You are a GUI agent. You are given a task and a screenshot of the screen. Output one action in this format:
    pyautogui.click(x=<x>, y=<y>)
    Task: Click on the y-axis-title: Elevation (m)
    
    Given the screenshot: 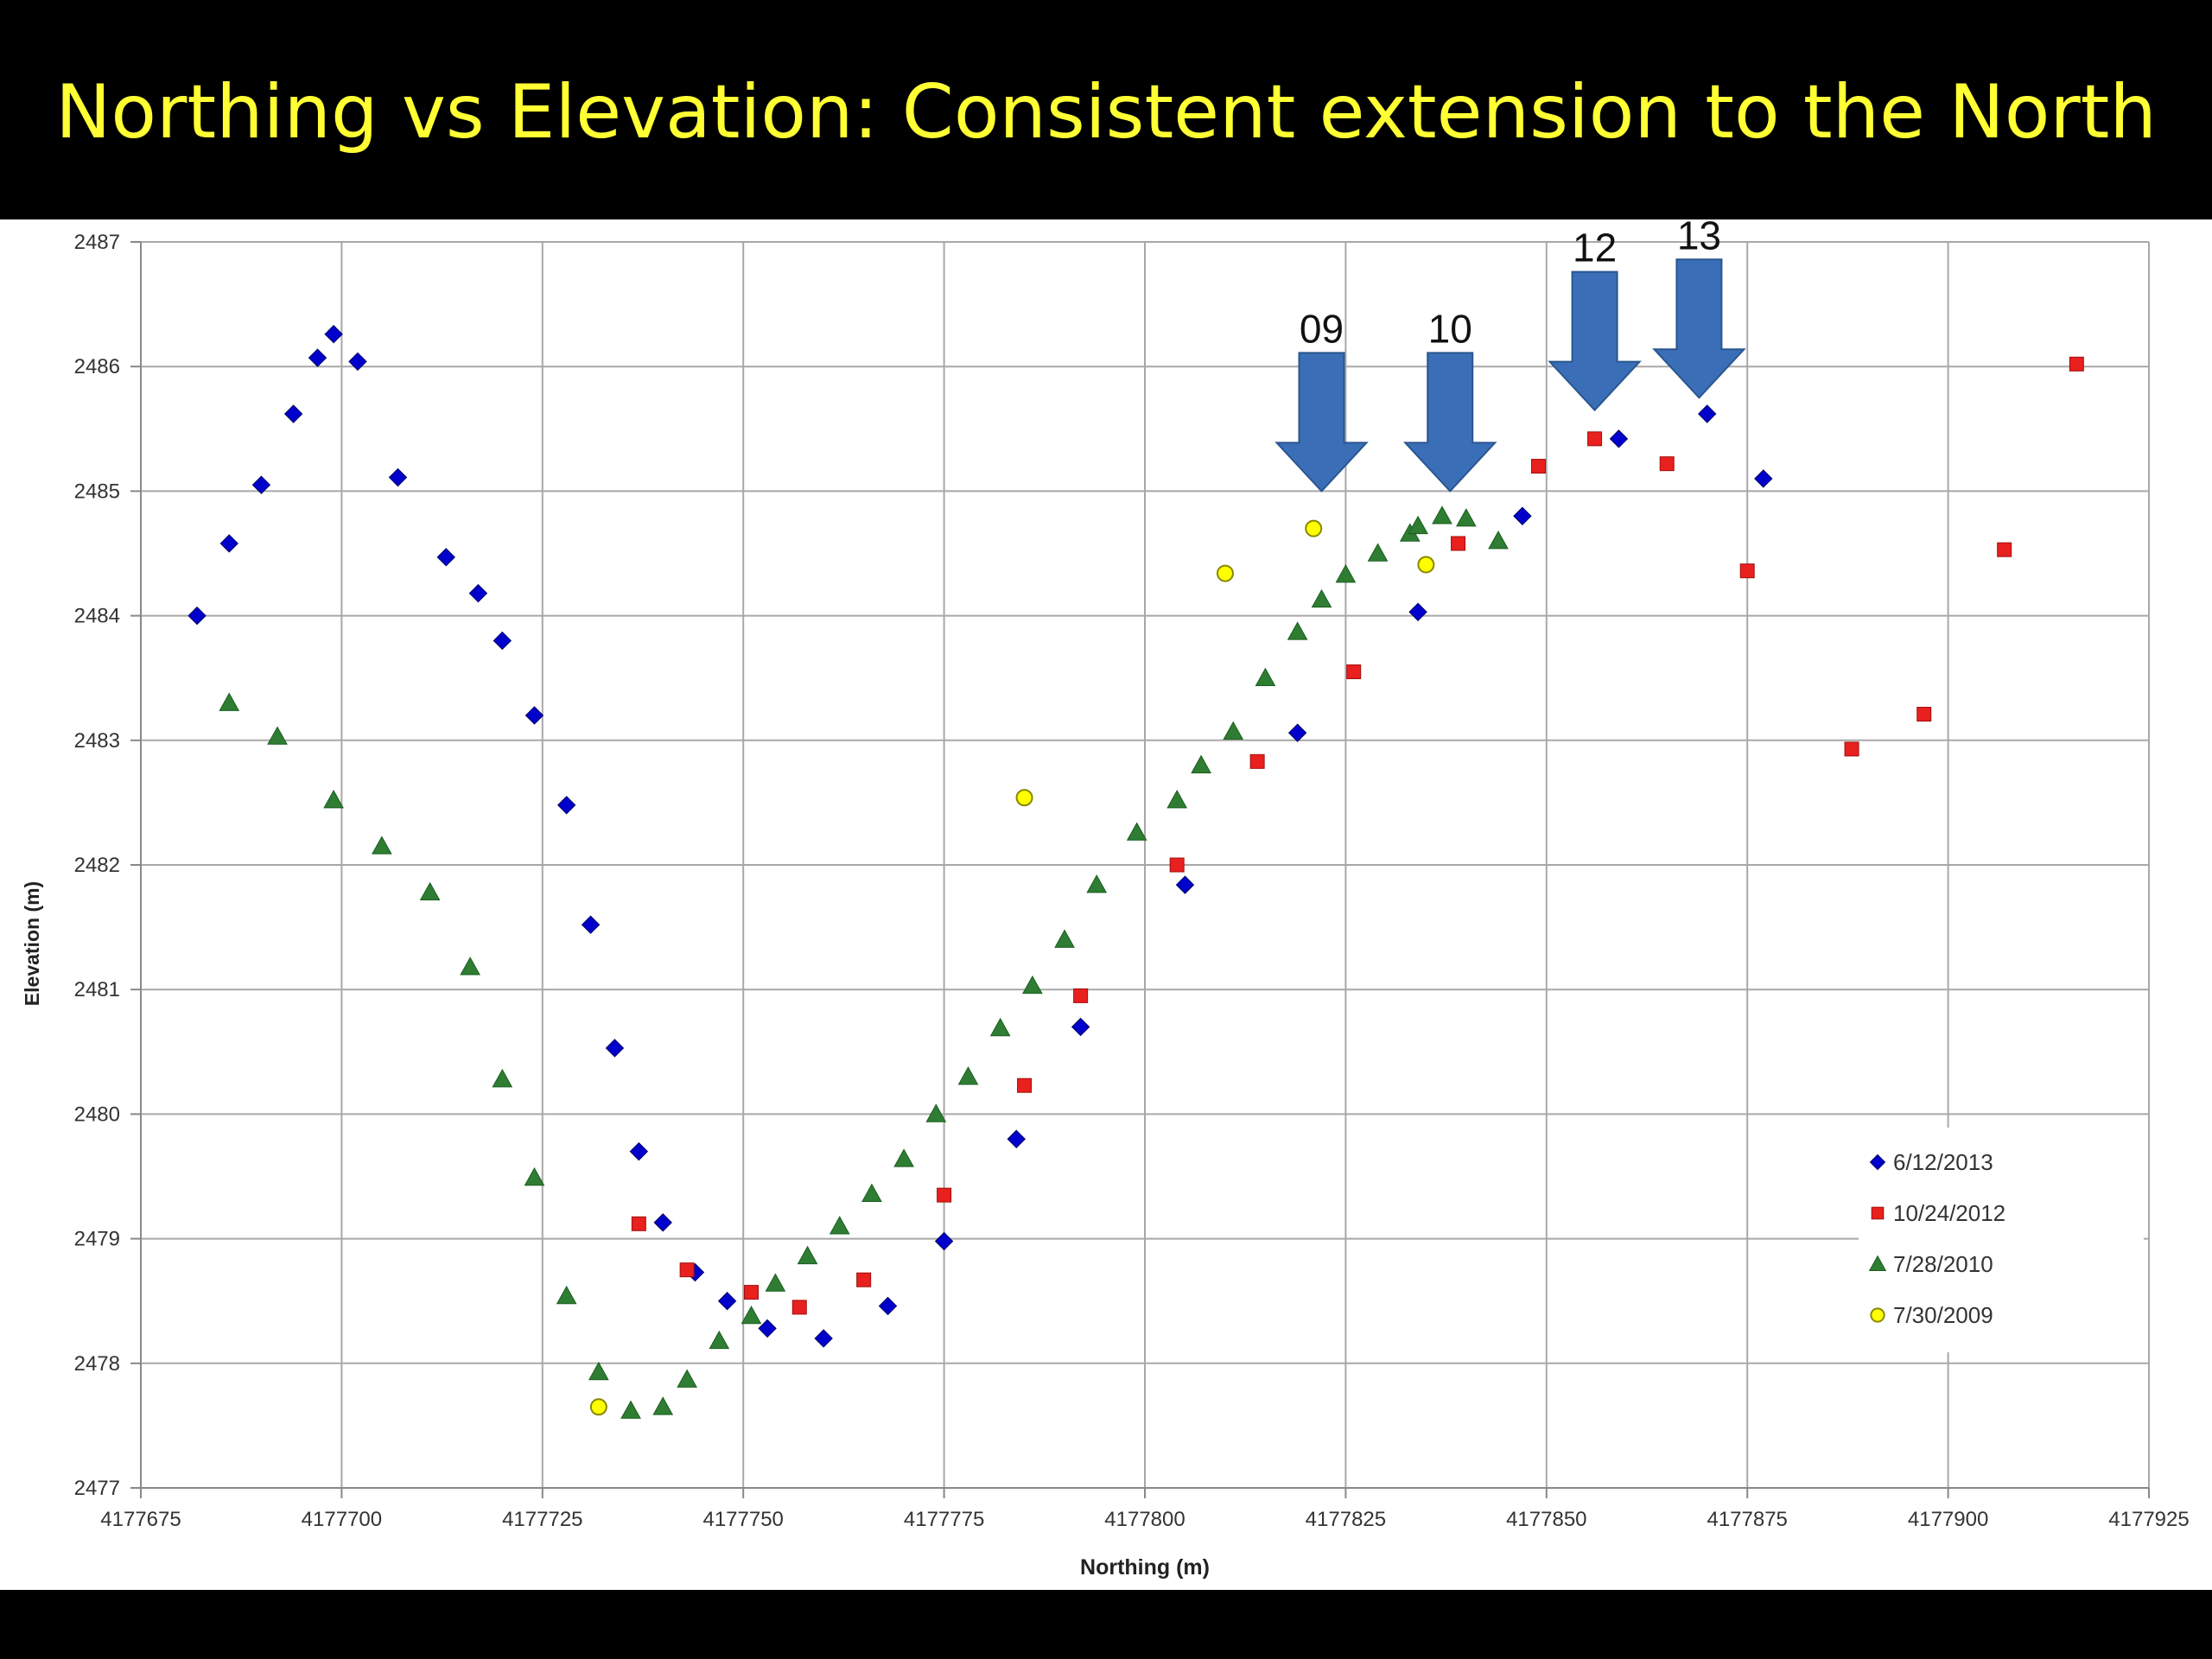 What is the action you would take?
    pyautogui.click(x=32, y=943)
    